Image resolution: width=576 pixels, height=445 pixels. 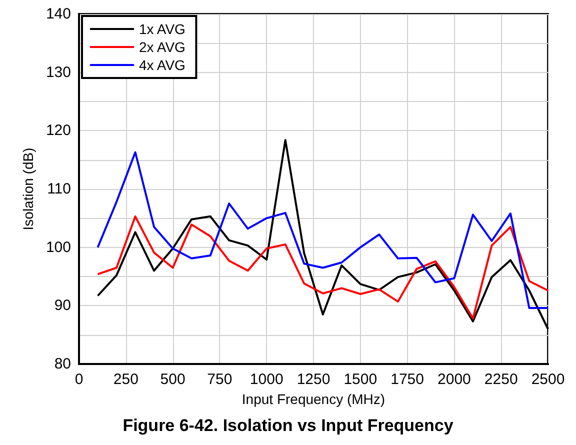 What do you see at coordinates (79, 379) in the screenshot?
I see `x-tick-label: 0` at bounding box center [79, 379].